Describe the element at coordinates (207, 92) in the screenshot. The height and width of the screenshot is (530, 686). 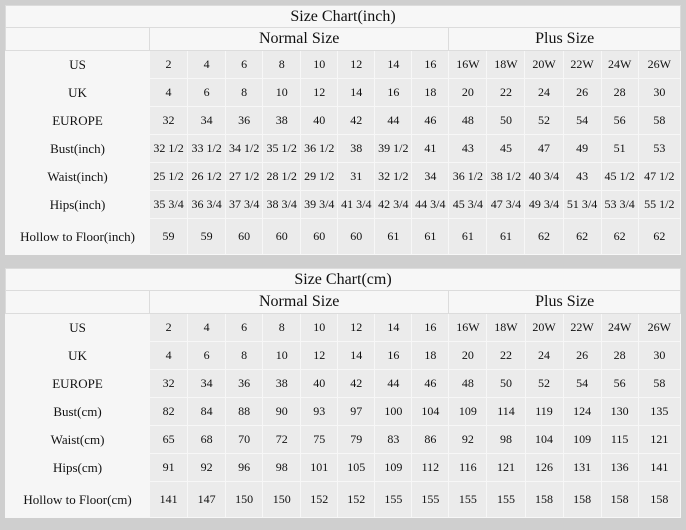
I see `size-cell: 6` at that location.